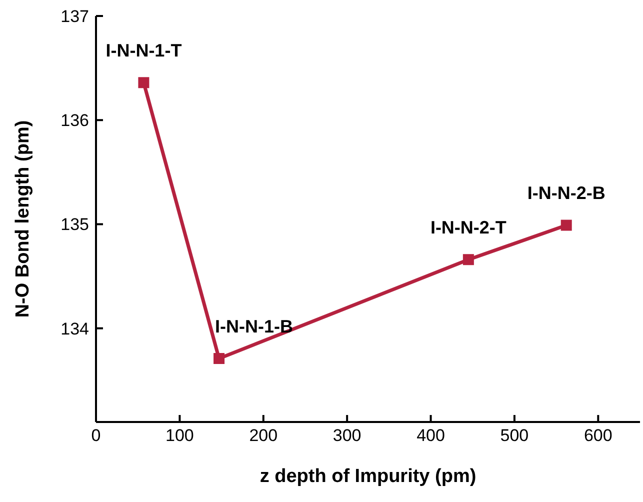 The height and width of the screenshot is (502, 643). What do you see at coordinates (74, 16) in the screenshot?
I see `y-tick-label: 137` at bounding box center [74, 16].